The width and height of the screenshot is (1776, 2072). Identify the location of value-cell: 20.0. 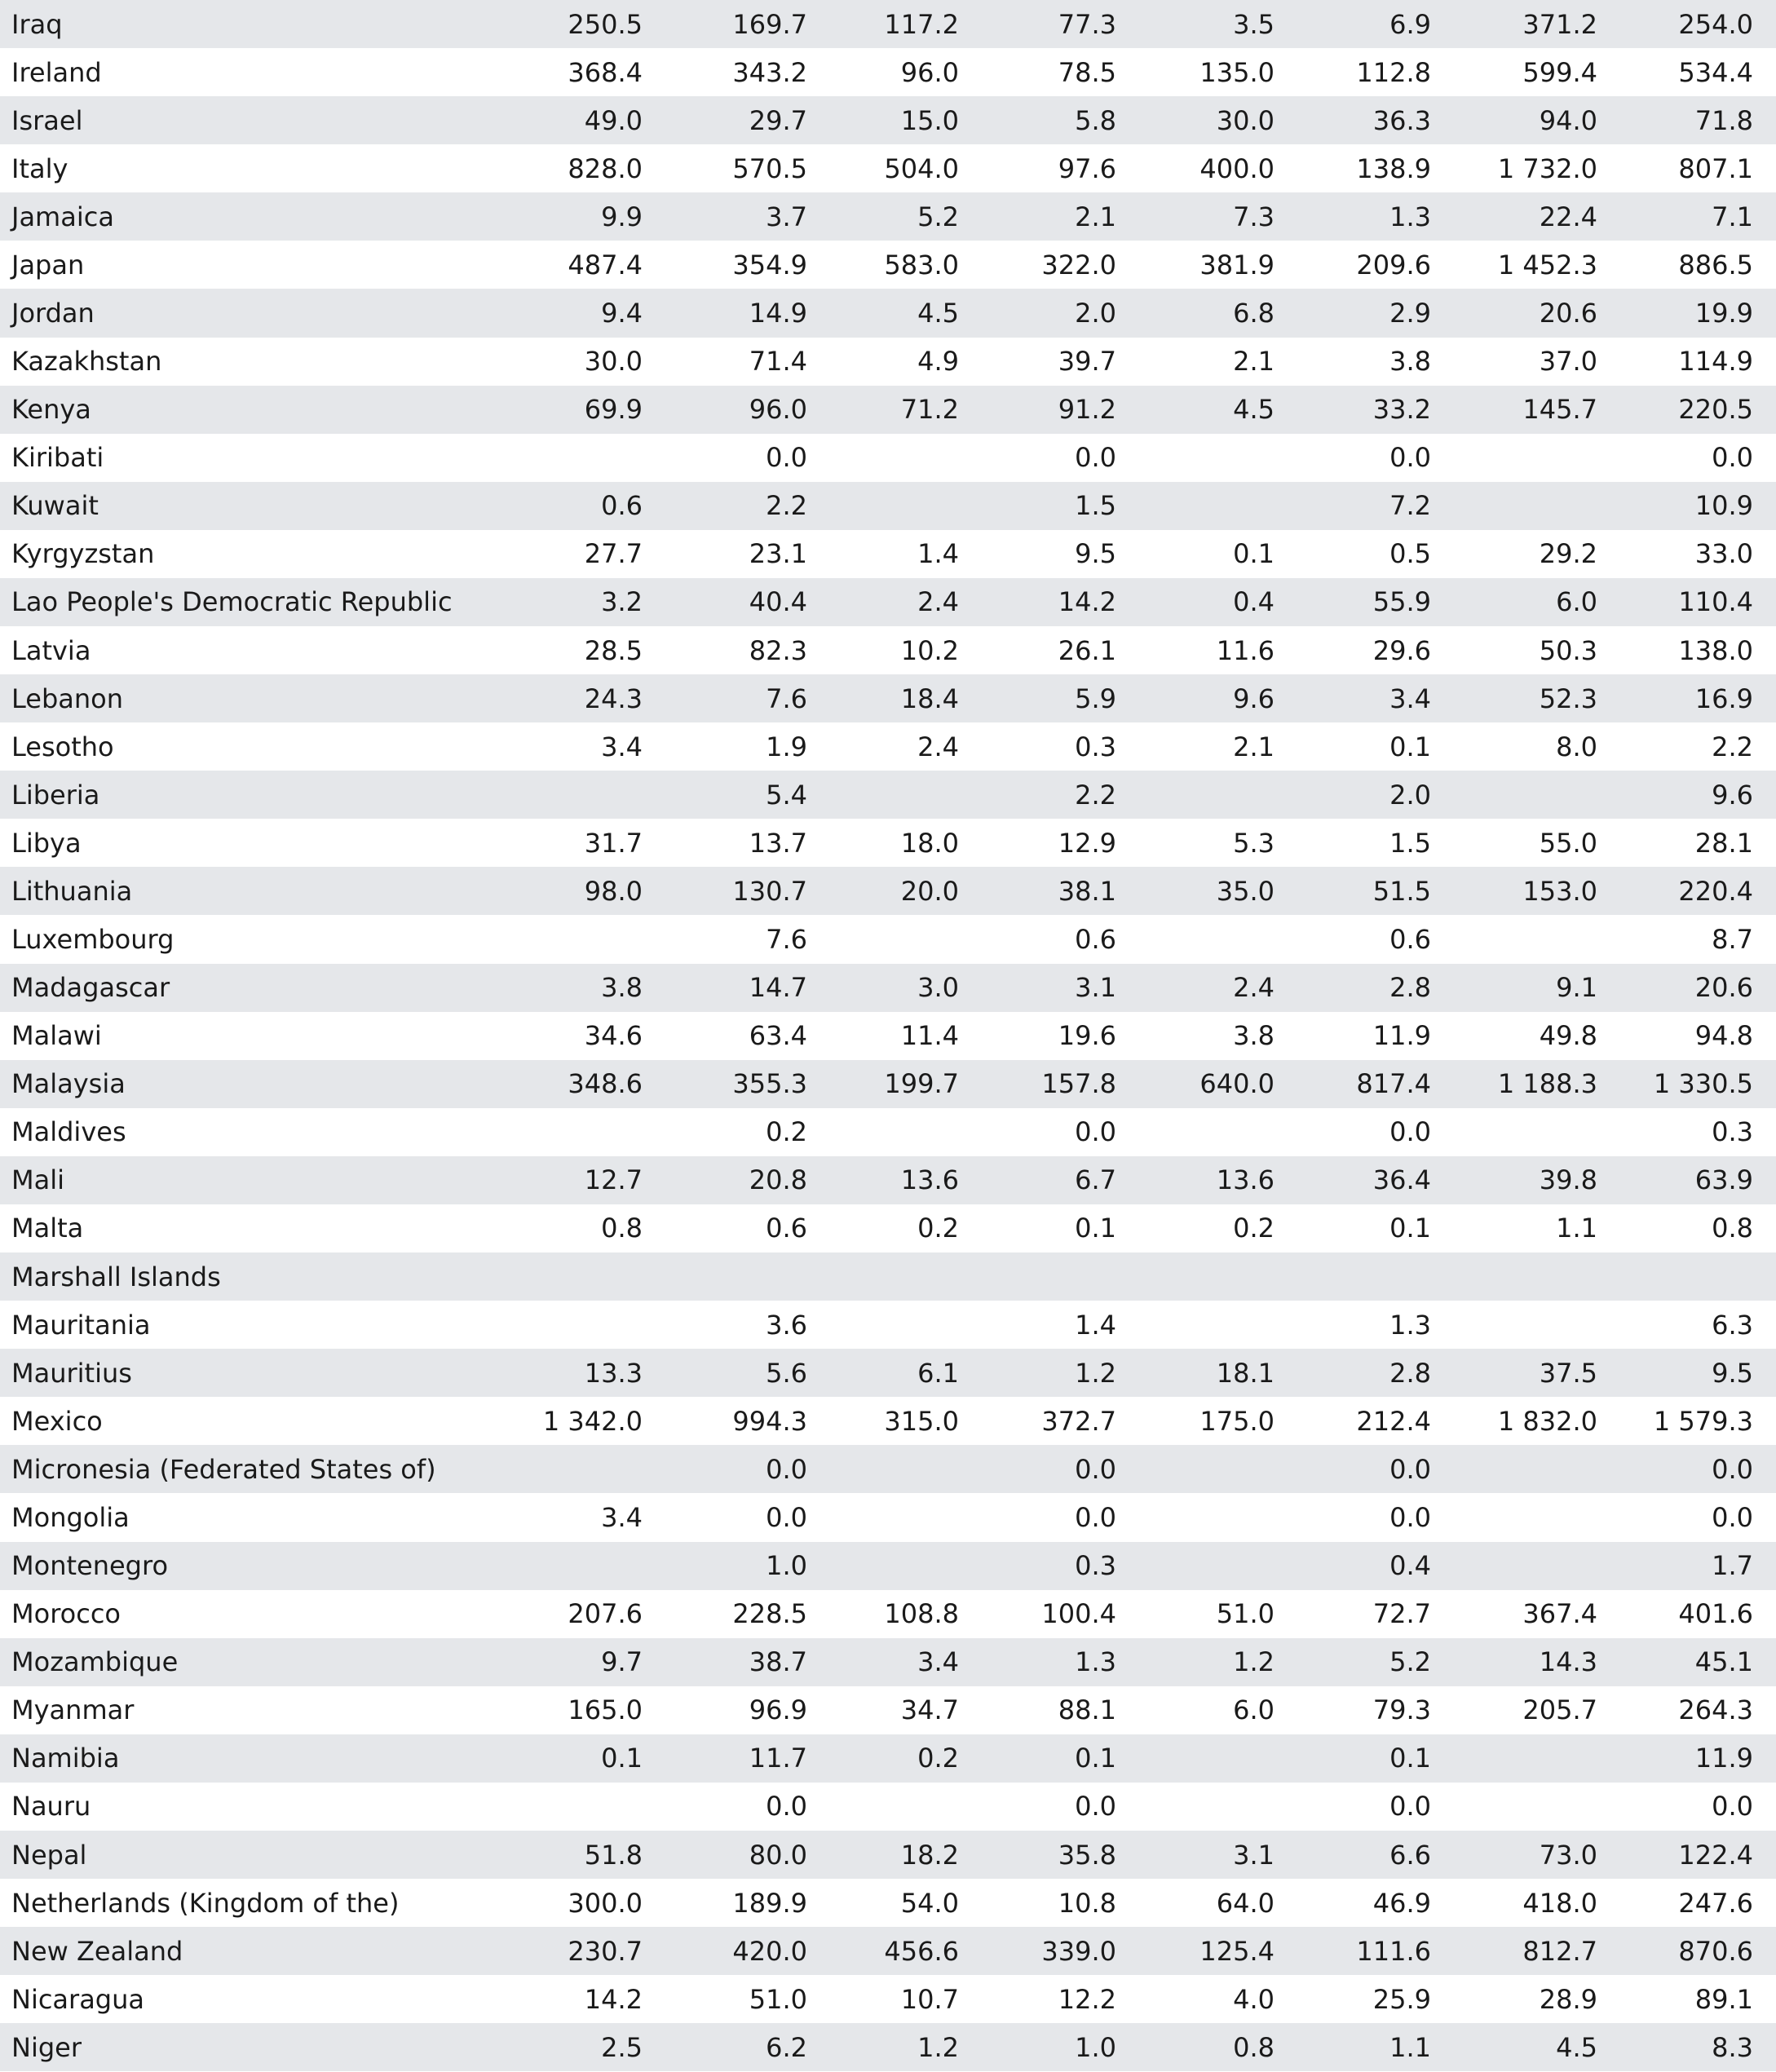
(929, 891).